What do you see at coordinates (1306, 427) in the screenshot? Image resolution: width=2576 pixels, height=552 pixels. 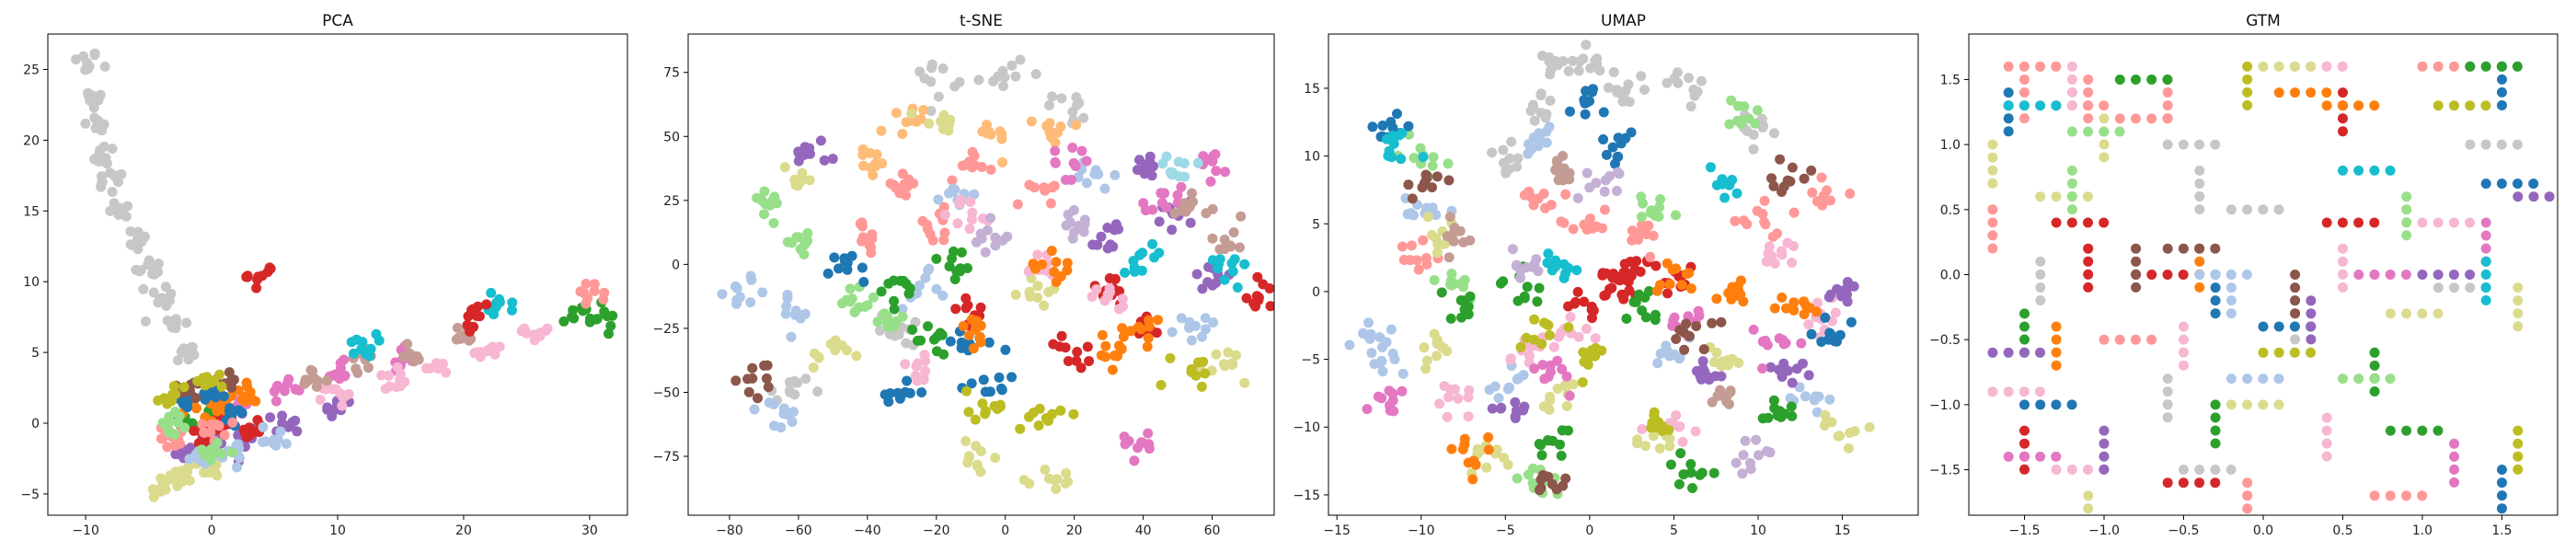 I see `y-tick-label: −10` at bounding box center [1306, 427].